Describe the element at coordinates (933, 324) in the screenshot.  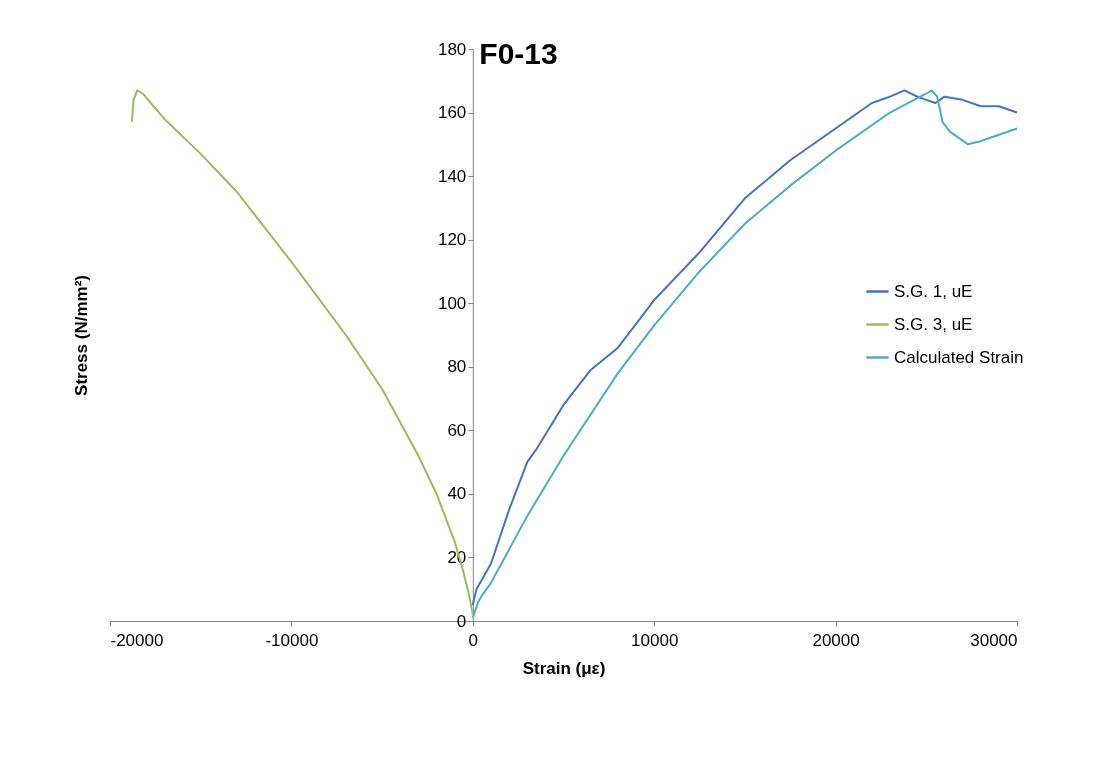
I see `legend-label: S.G. 3, uE` at that location.